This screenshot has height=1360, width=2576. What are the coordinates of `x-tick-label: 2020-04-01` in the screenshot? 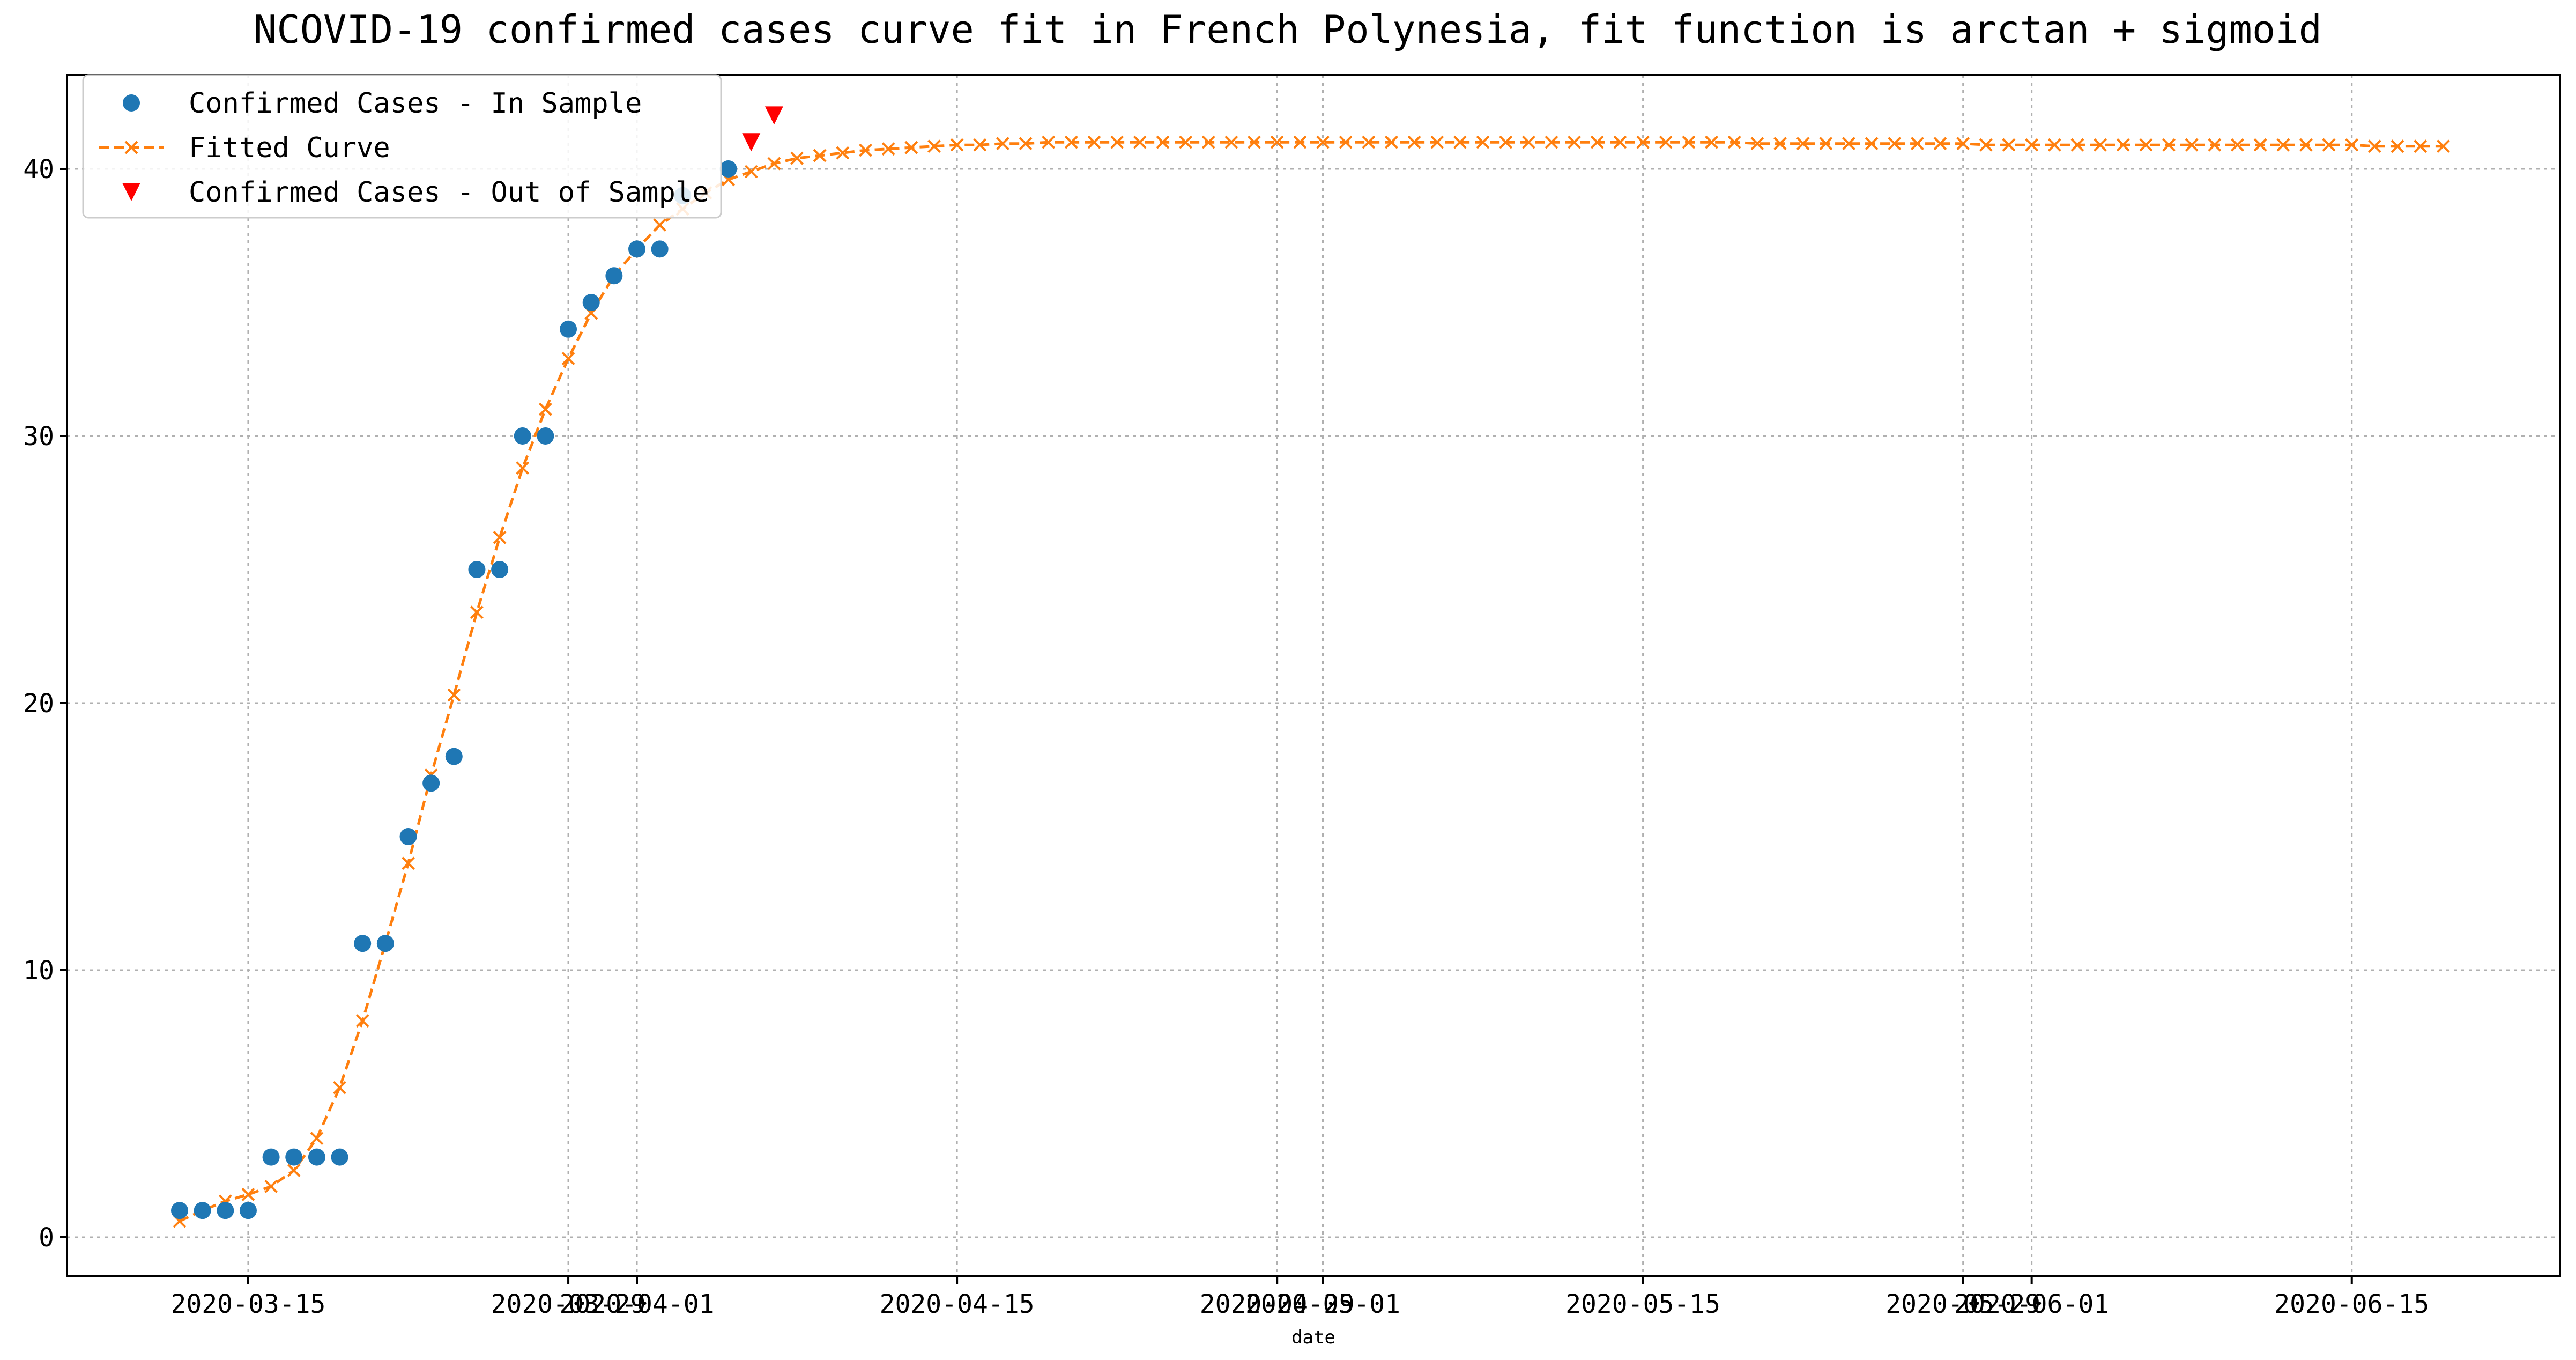 It's located at (637, 1304).